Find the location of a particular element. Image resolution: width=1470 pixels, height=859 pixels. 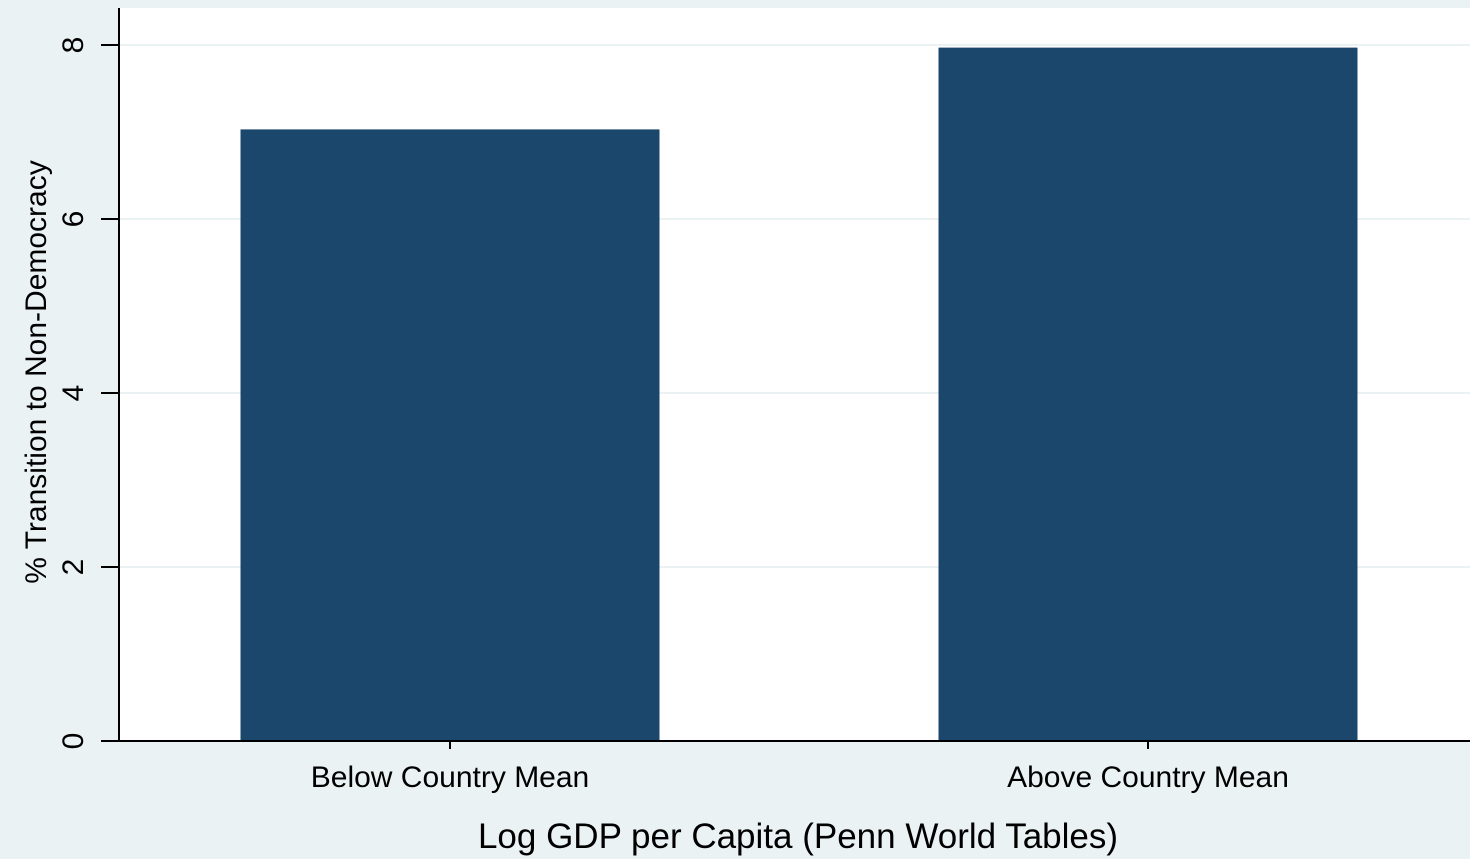

y-tick-label: 4 is located at coordinates (73, 393).